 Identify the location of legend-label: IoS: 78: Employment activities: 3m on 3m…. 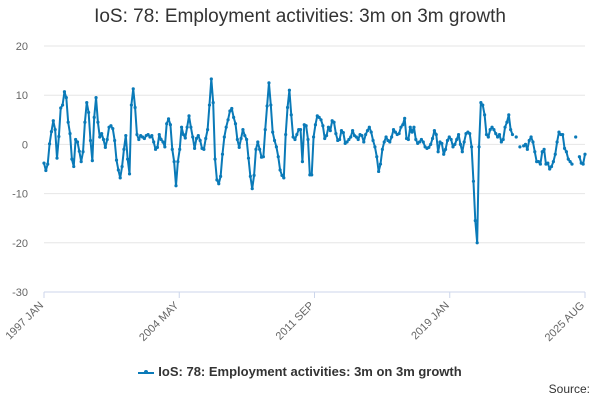
(310, 371).